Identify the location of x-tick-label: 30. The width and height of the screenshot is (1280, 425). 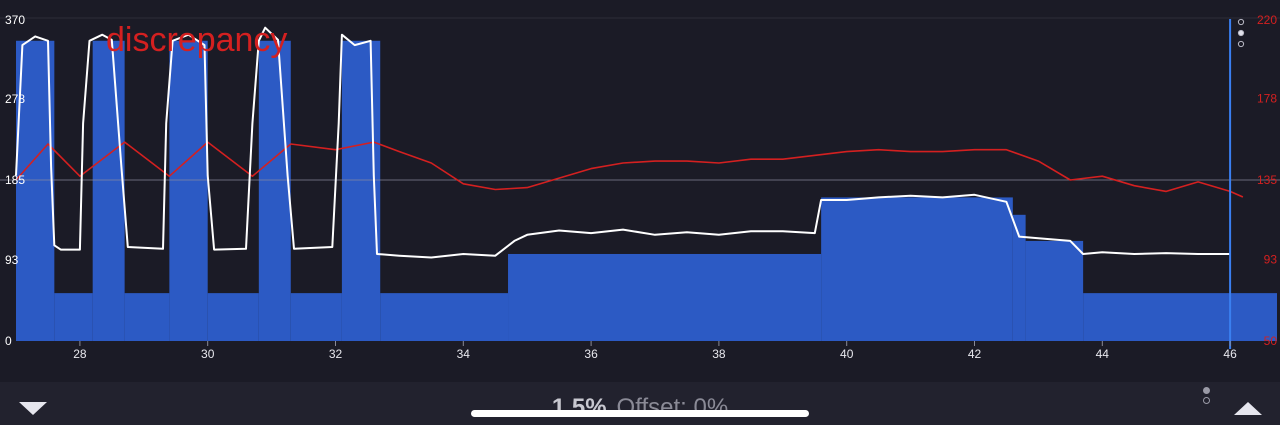
(208, 354).